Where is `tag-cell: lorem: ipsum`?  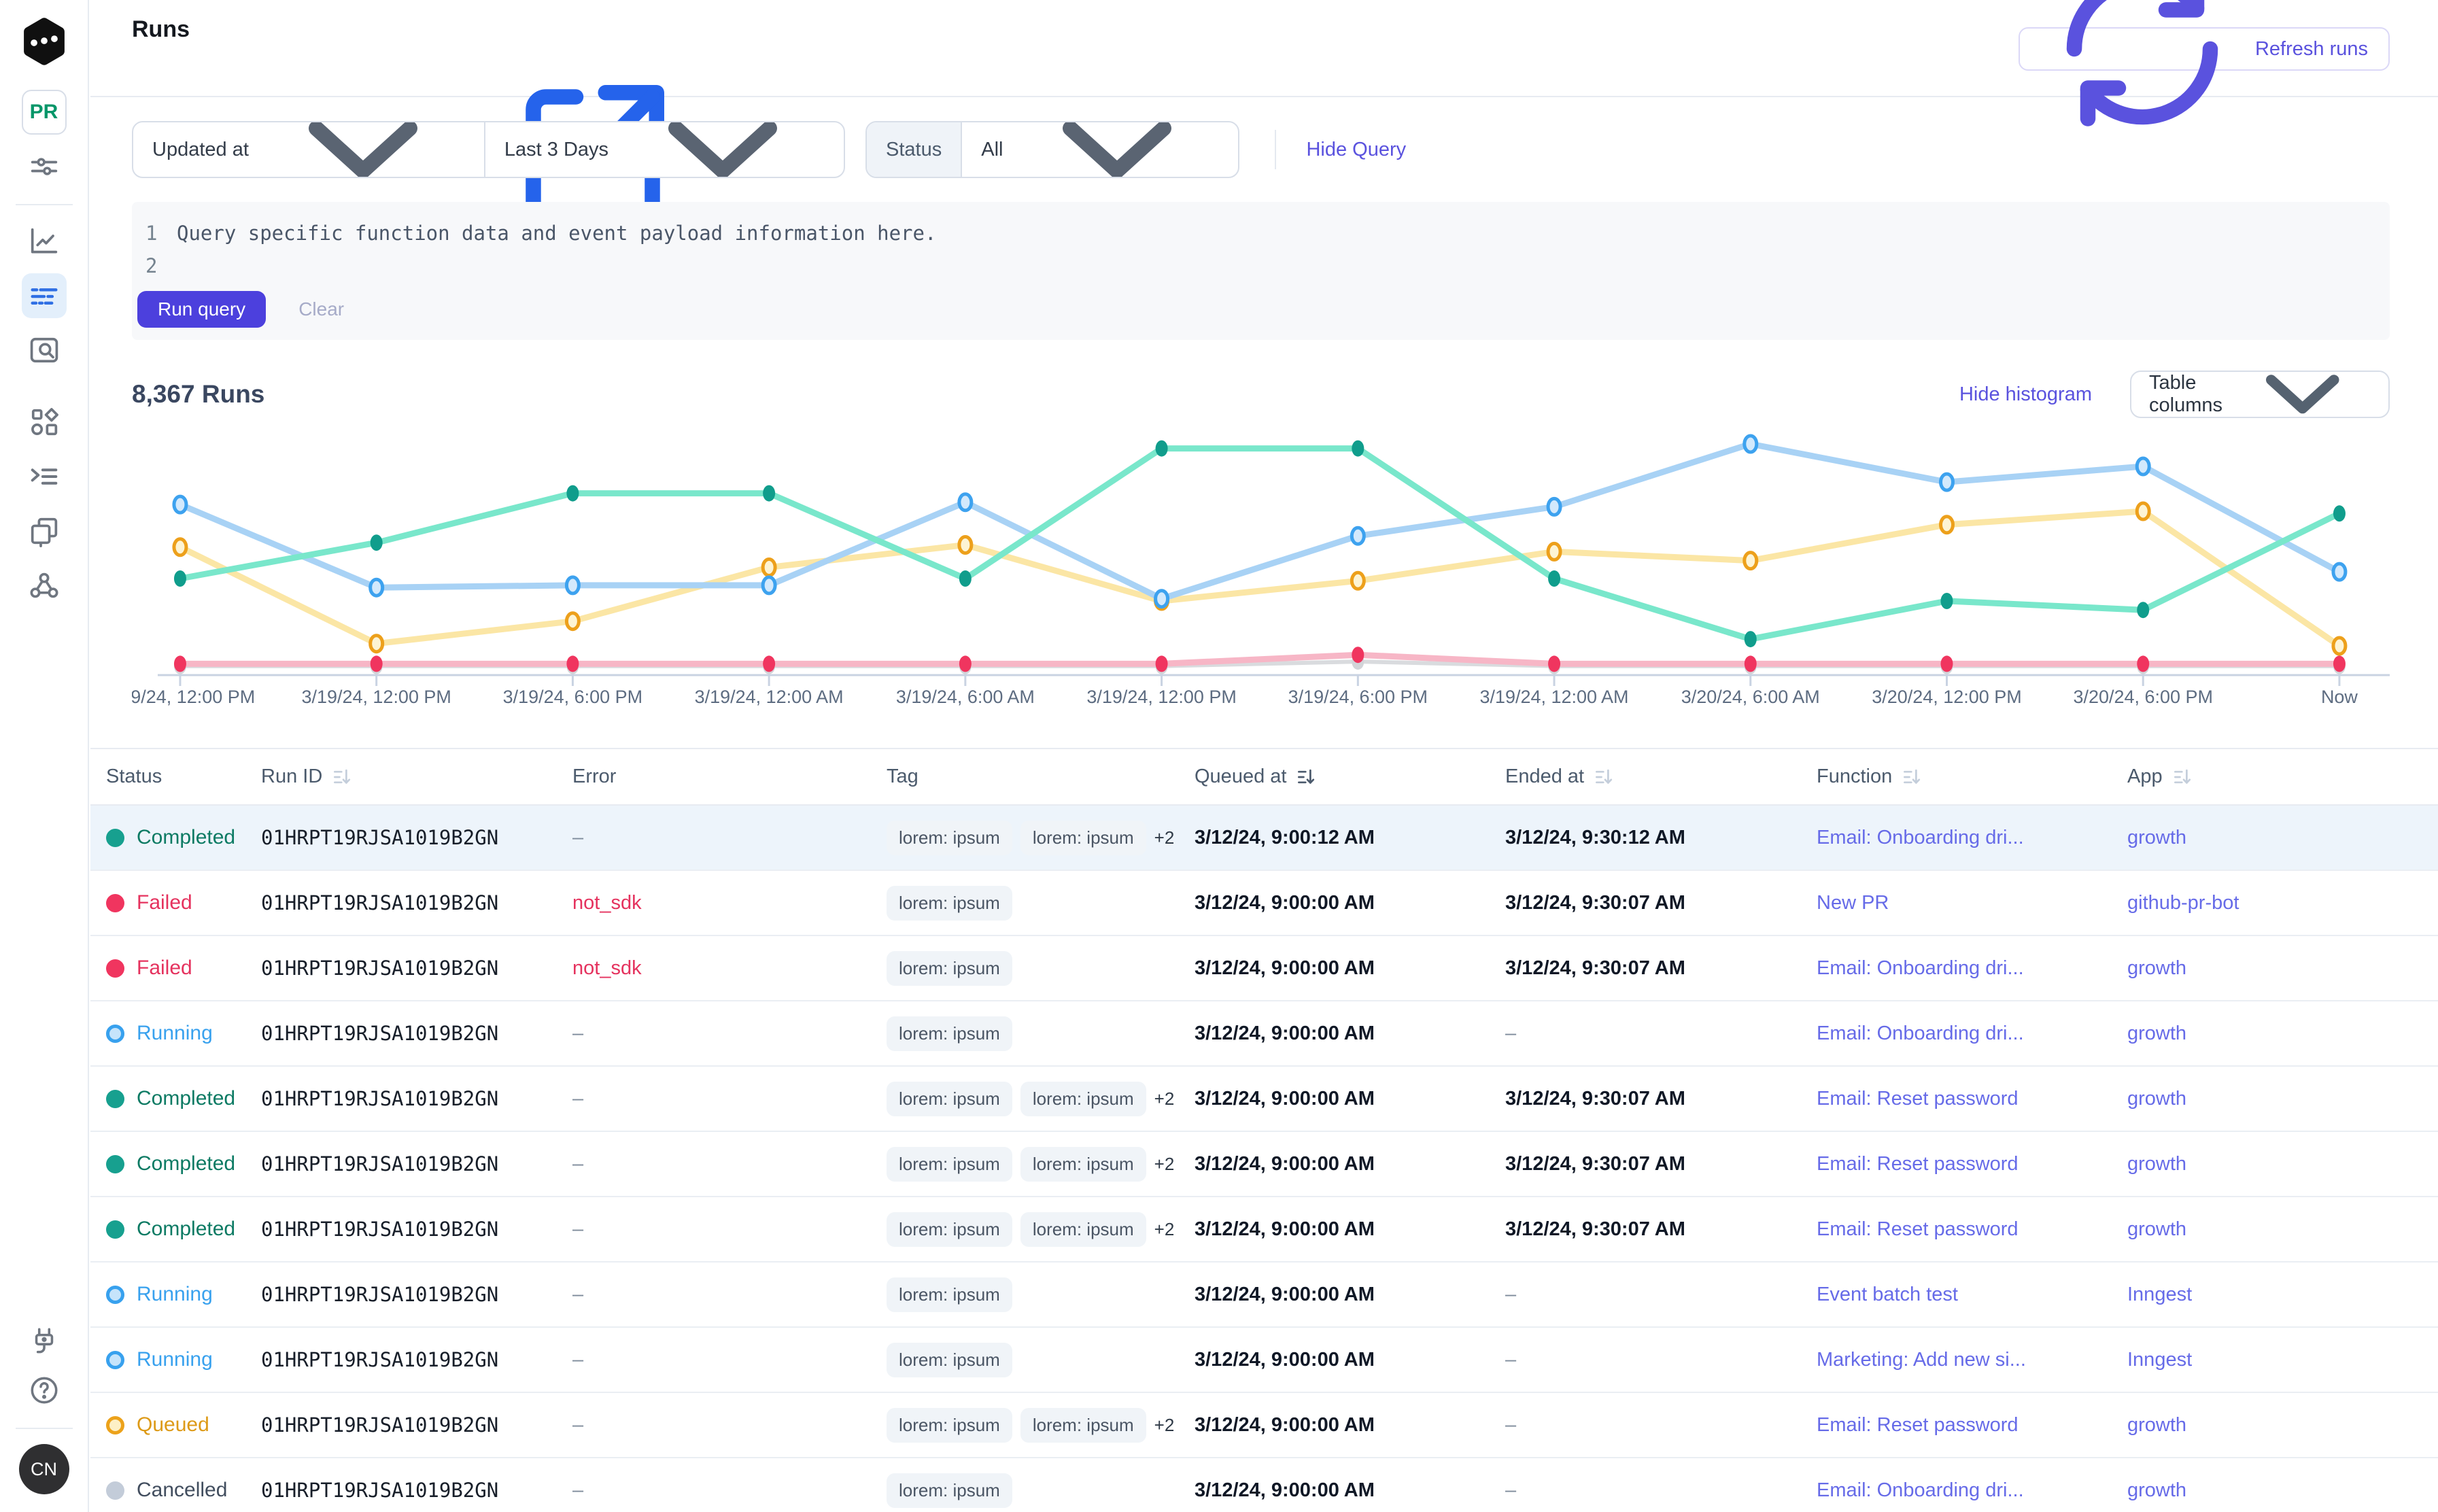
tag-cell: lorem: ipsum is located at coordinates (1041, 1359).